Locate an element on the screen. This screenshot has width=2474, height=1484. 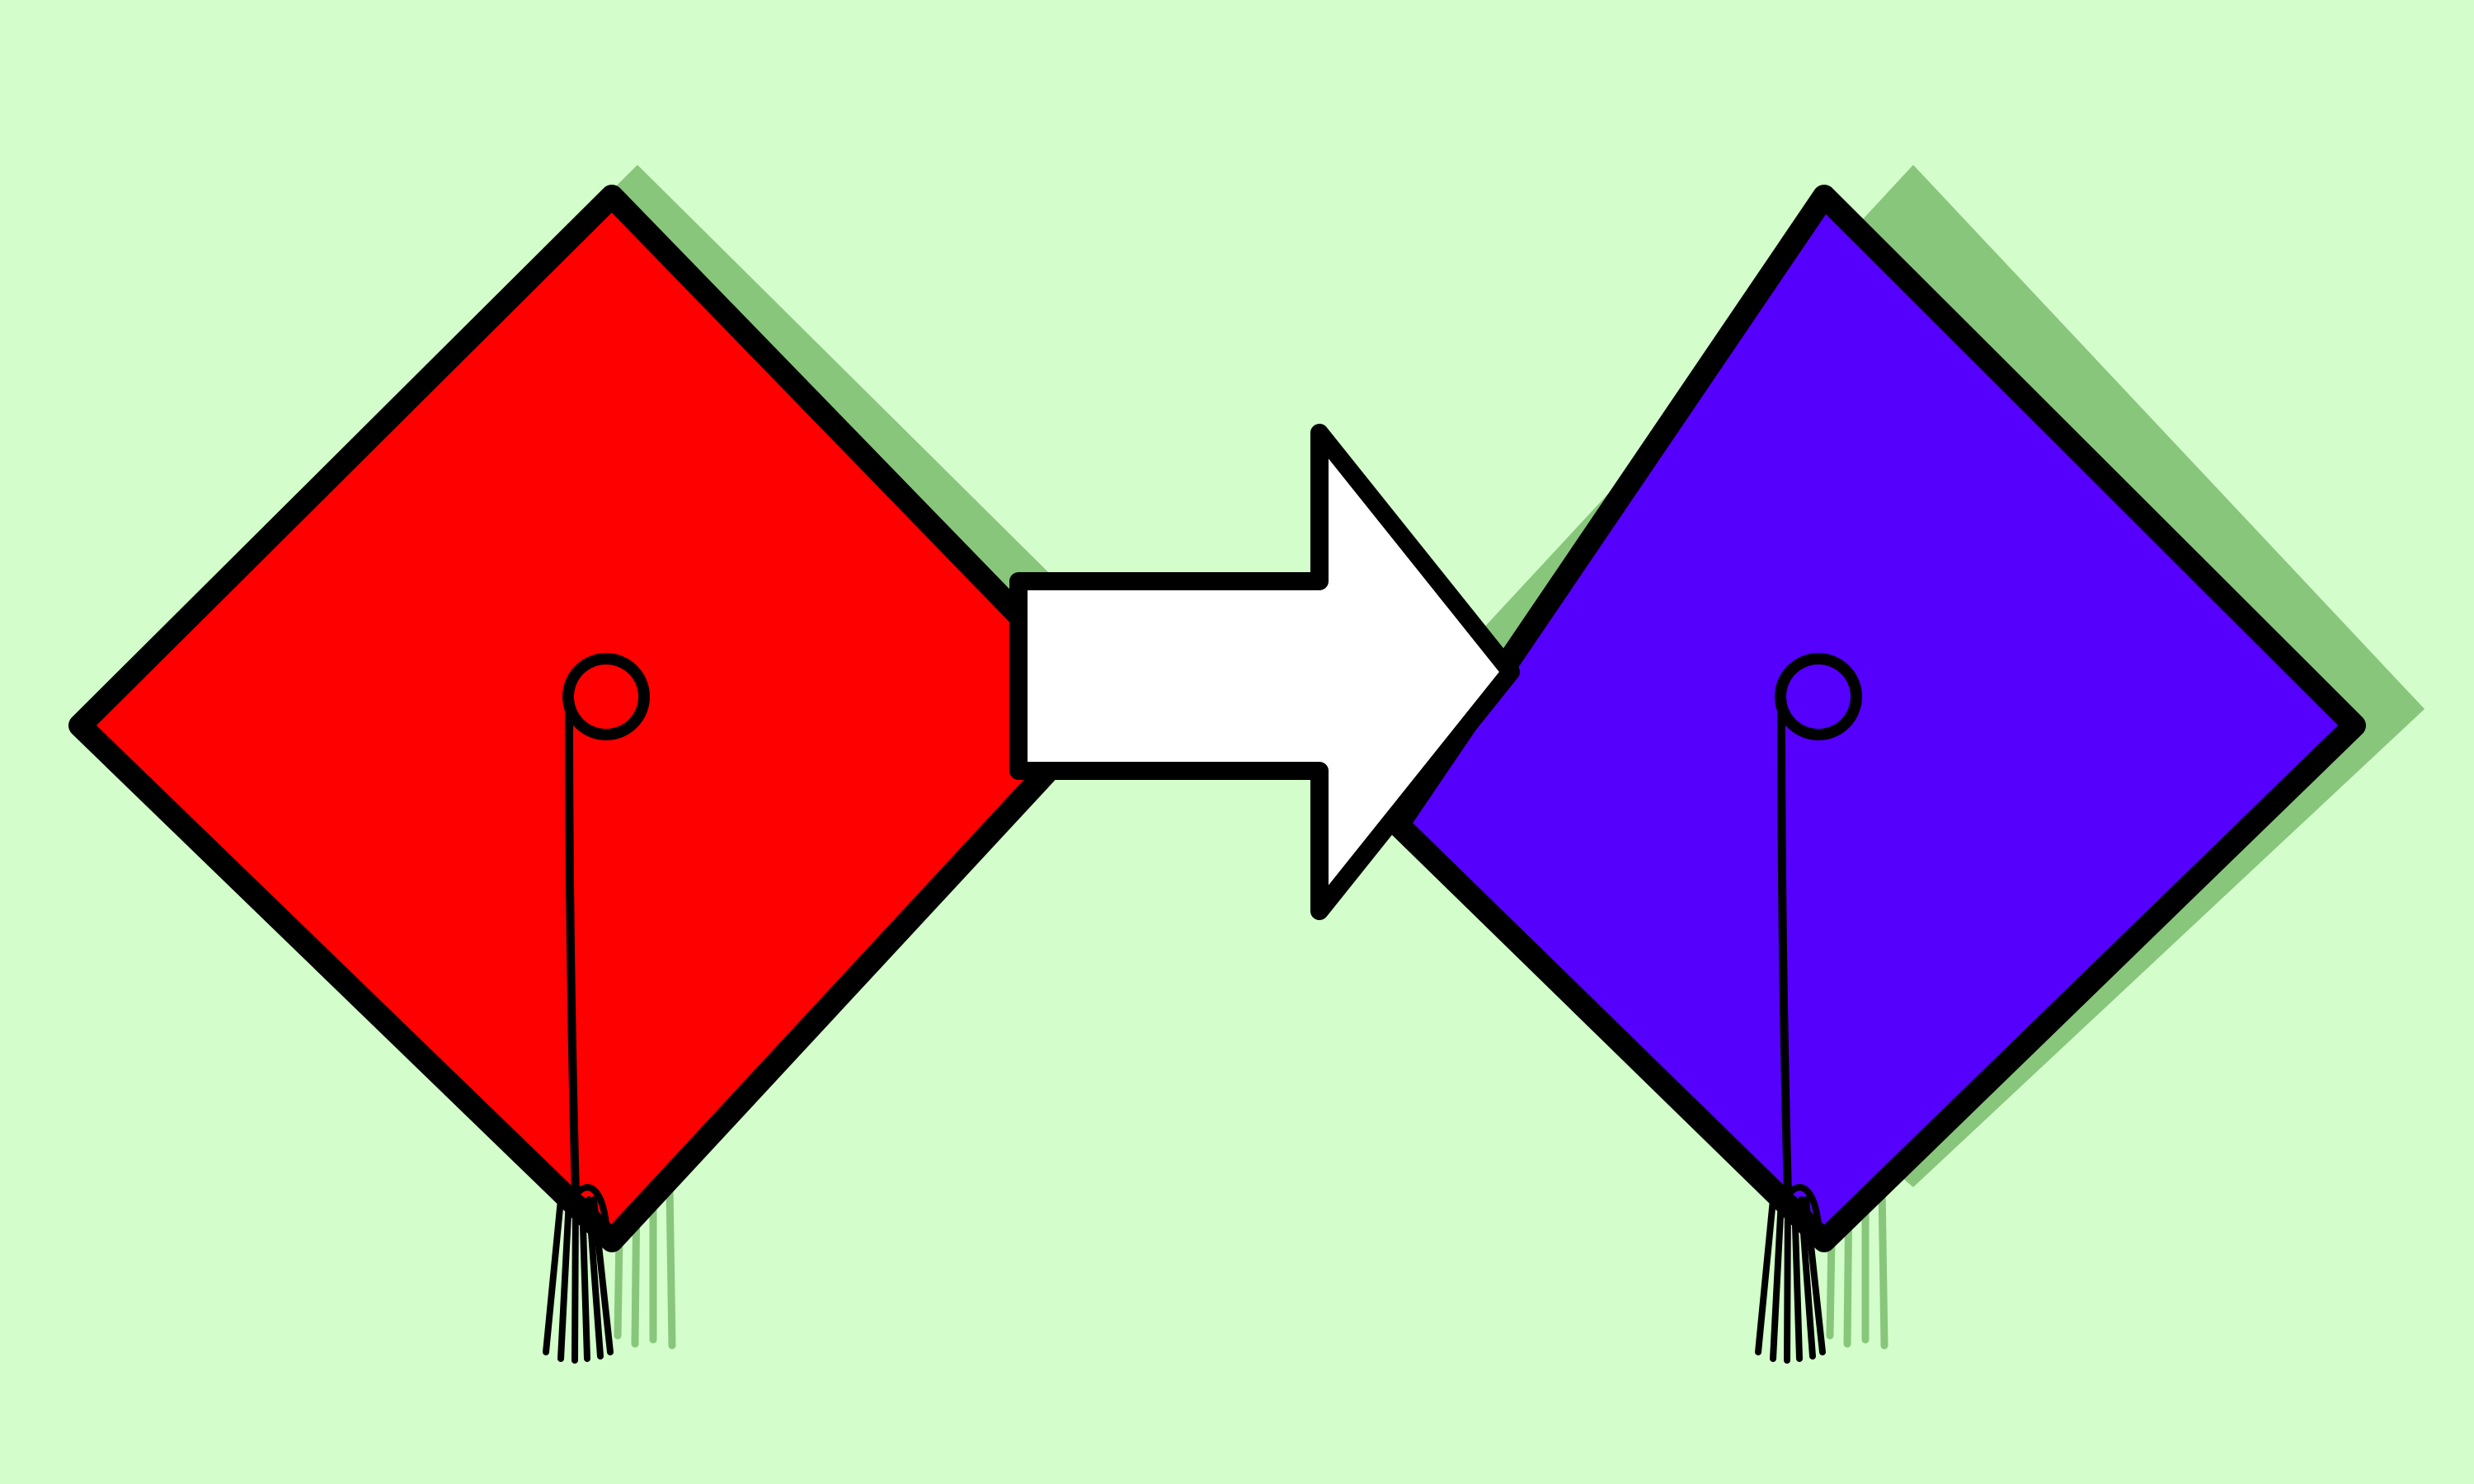
right-tassel is located at coordinates (1790, 1280).